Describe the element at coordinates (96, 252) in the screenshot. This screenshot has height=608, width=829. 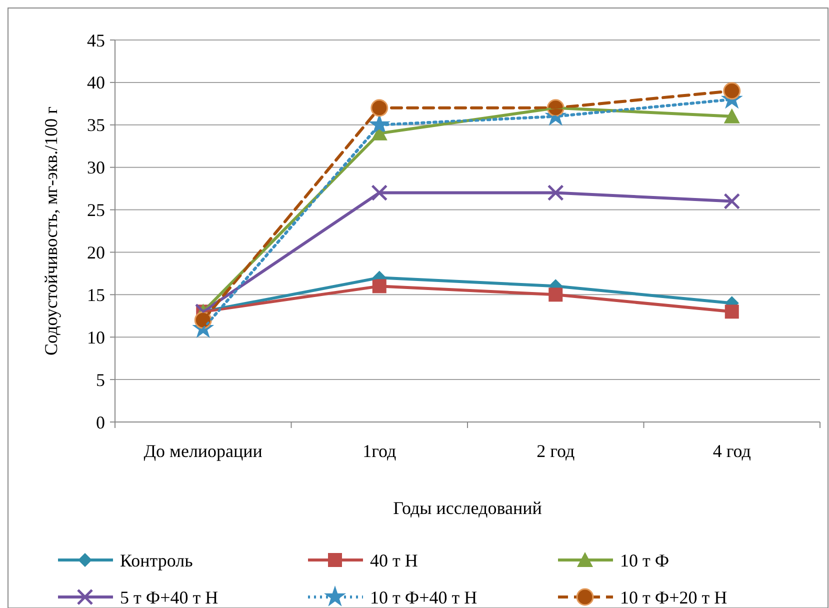
I see `y-tick-label: 20` at that location.